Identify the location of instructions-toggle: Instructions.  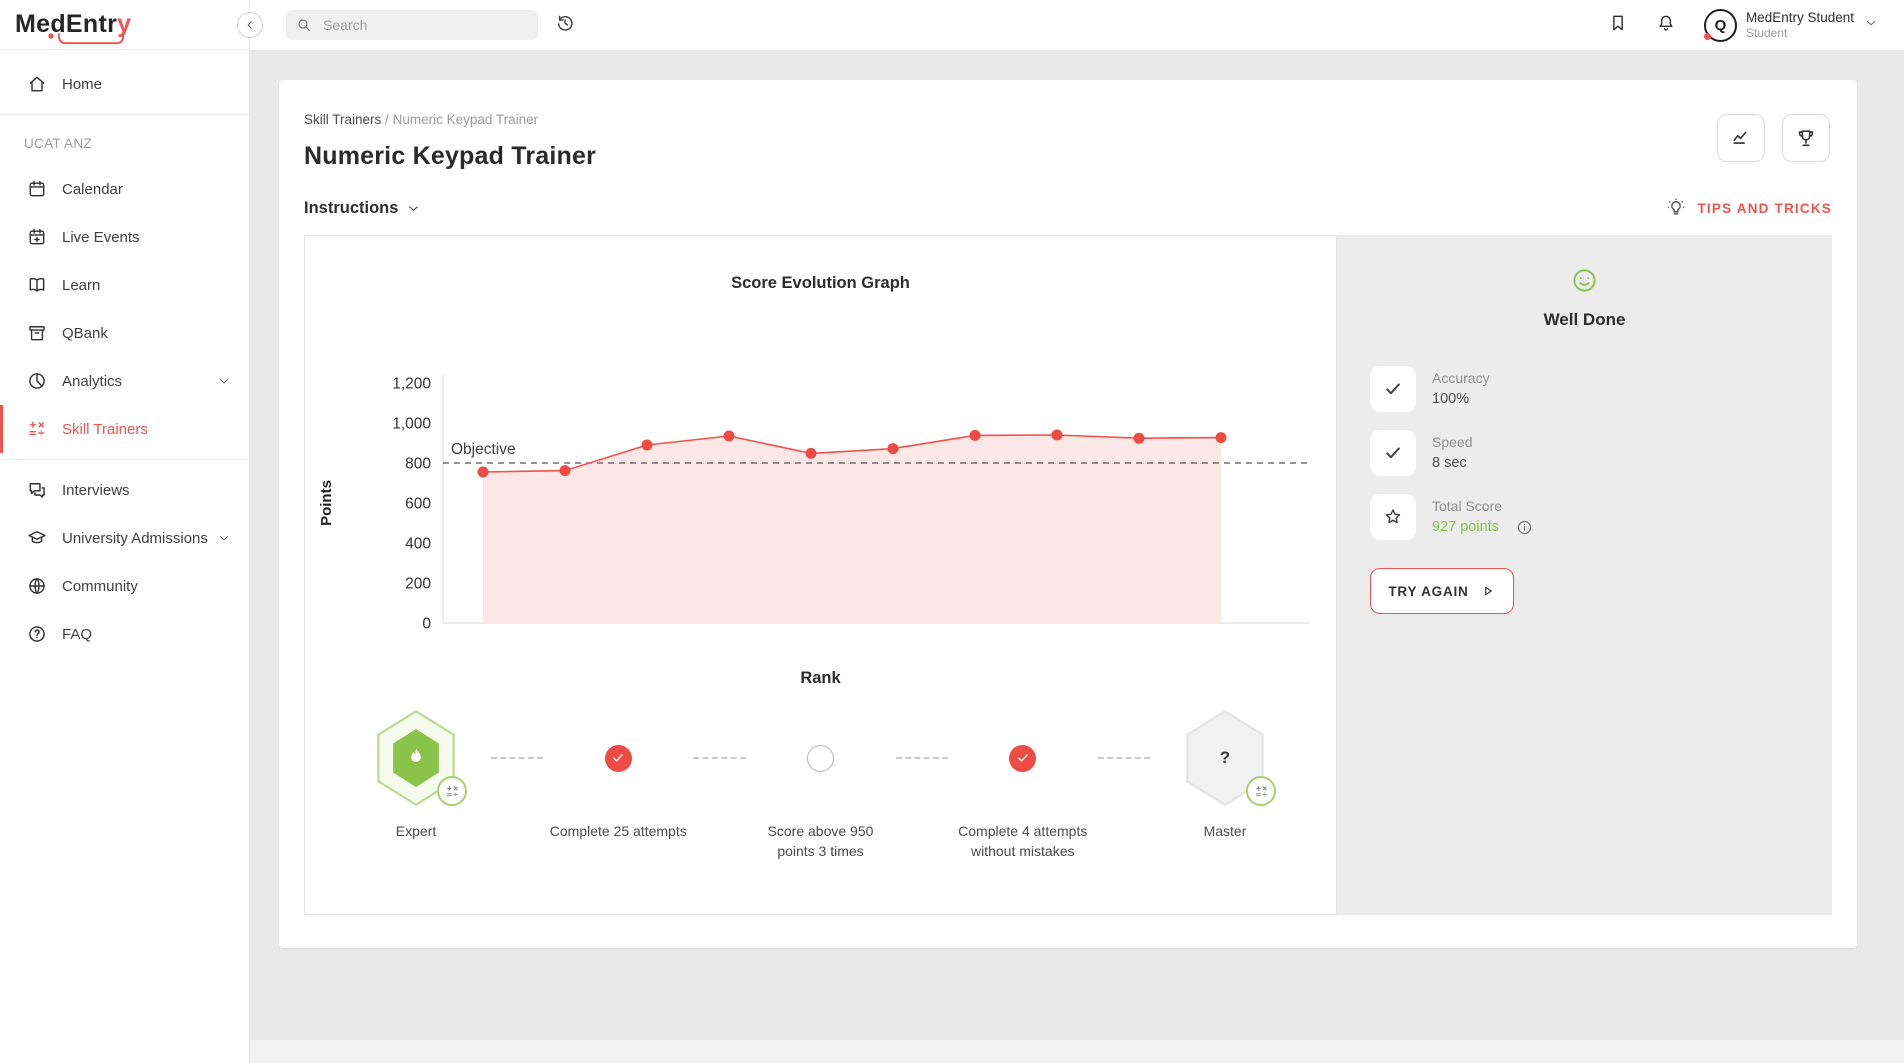
(362, 208).